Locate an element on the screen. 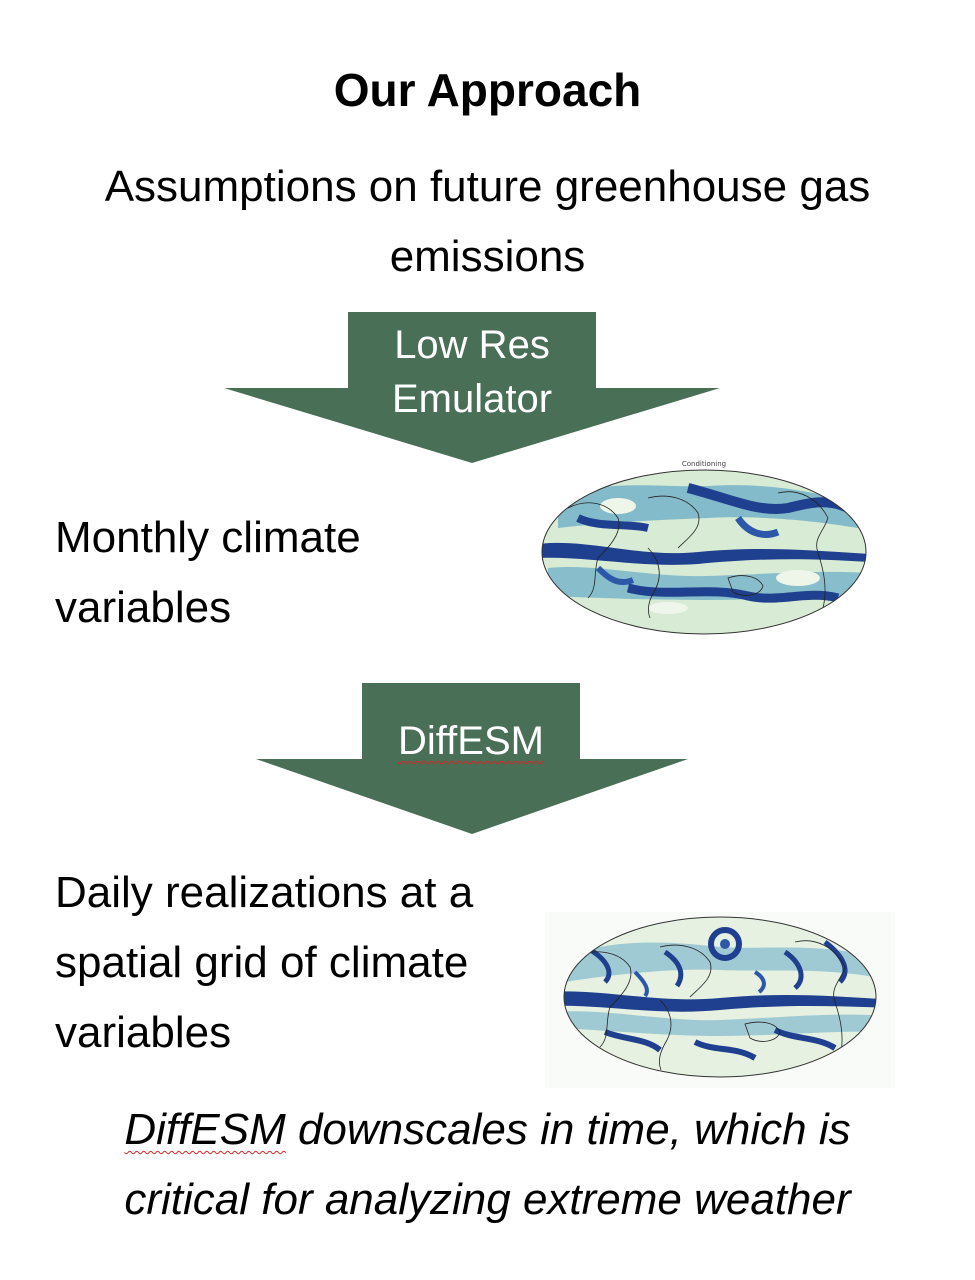 This screenshot has height=1280, width=975. arrow-2-label-text: DiffESM is located at coordinates (471, 741).